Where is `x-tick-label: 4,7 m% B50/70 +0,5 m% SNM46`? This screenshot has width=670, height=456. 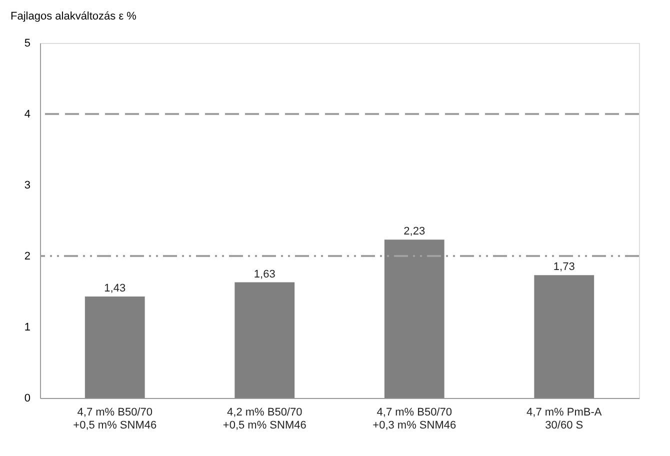 x-tick-label: 4,7 m% B50/70 +0,5 m% SNM46 is located at coordinates (115, 419).